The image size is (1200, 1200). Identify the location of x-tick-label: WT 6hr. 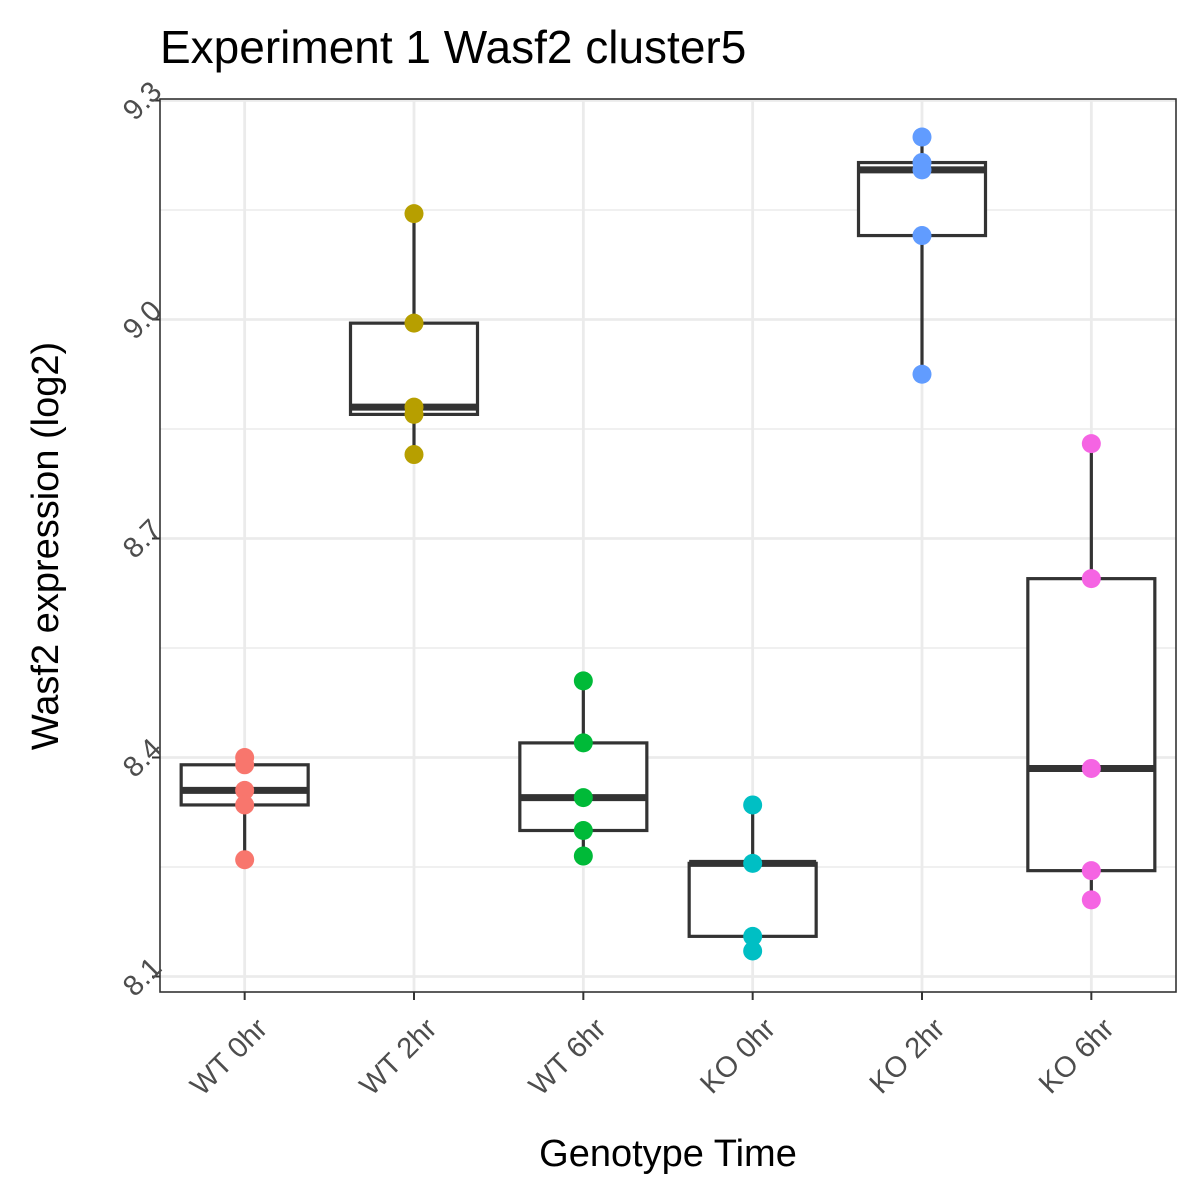
(568, 1057).